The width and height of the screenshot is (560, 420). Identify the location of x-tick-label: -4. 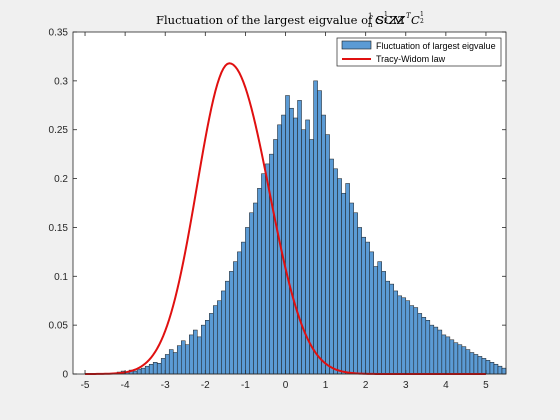
(125, 385).